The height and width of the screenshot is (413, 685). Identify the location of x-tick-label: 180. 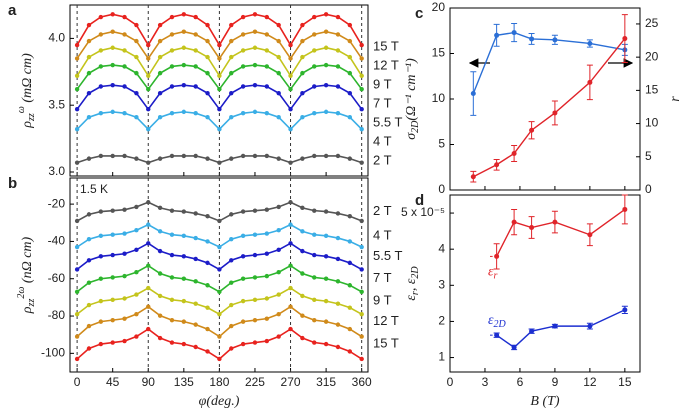
(219, 382).